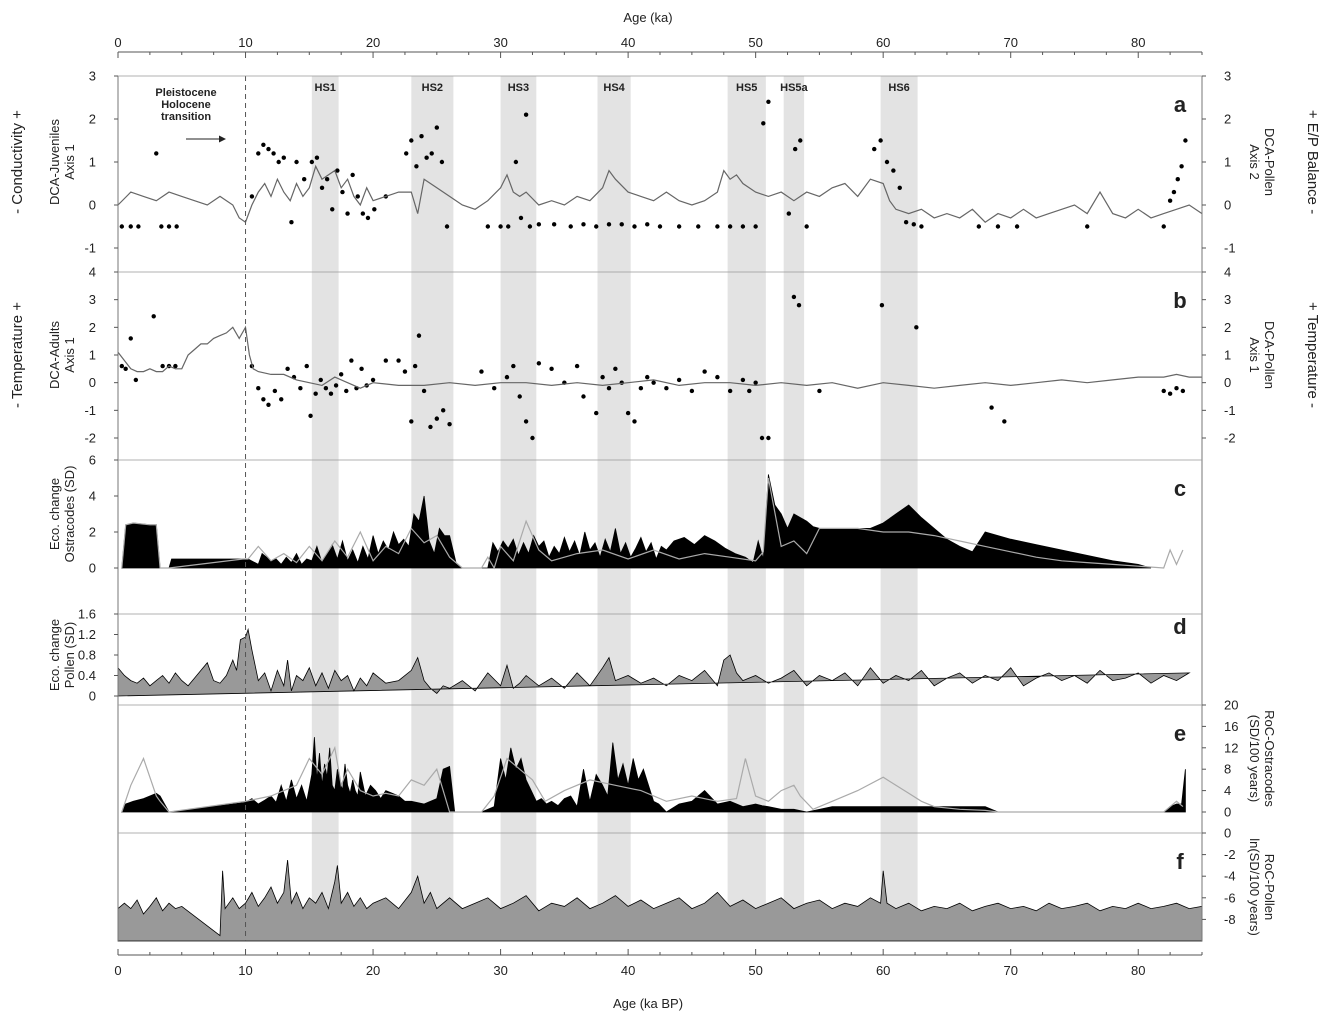  I want to click on panel-a-left-label-line: DCA-Juveniles, so click(54, 162).